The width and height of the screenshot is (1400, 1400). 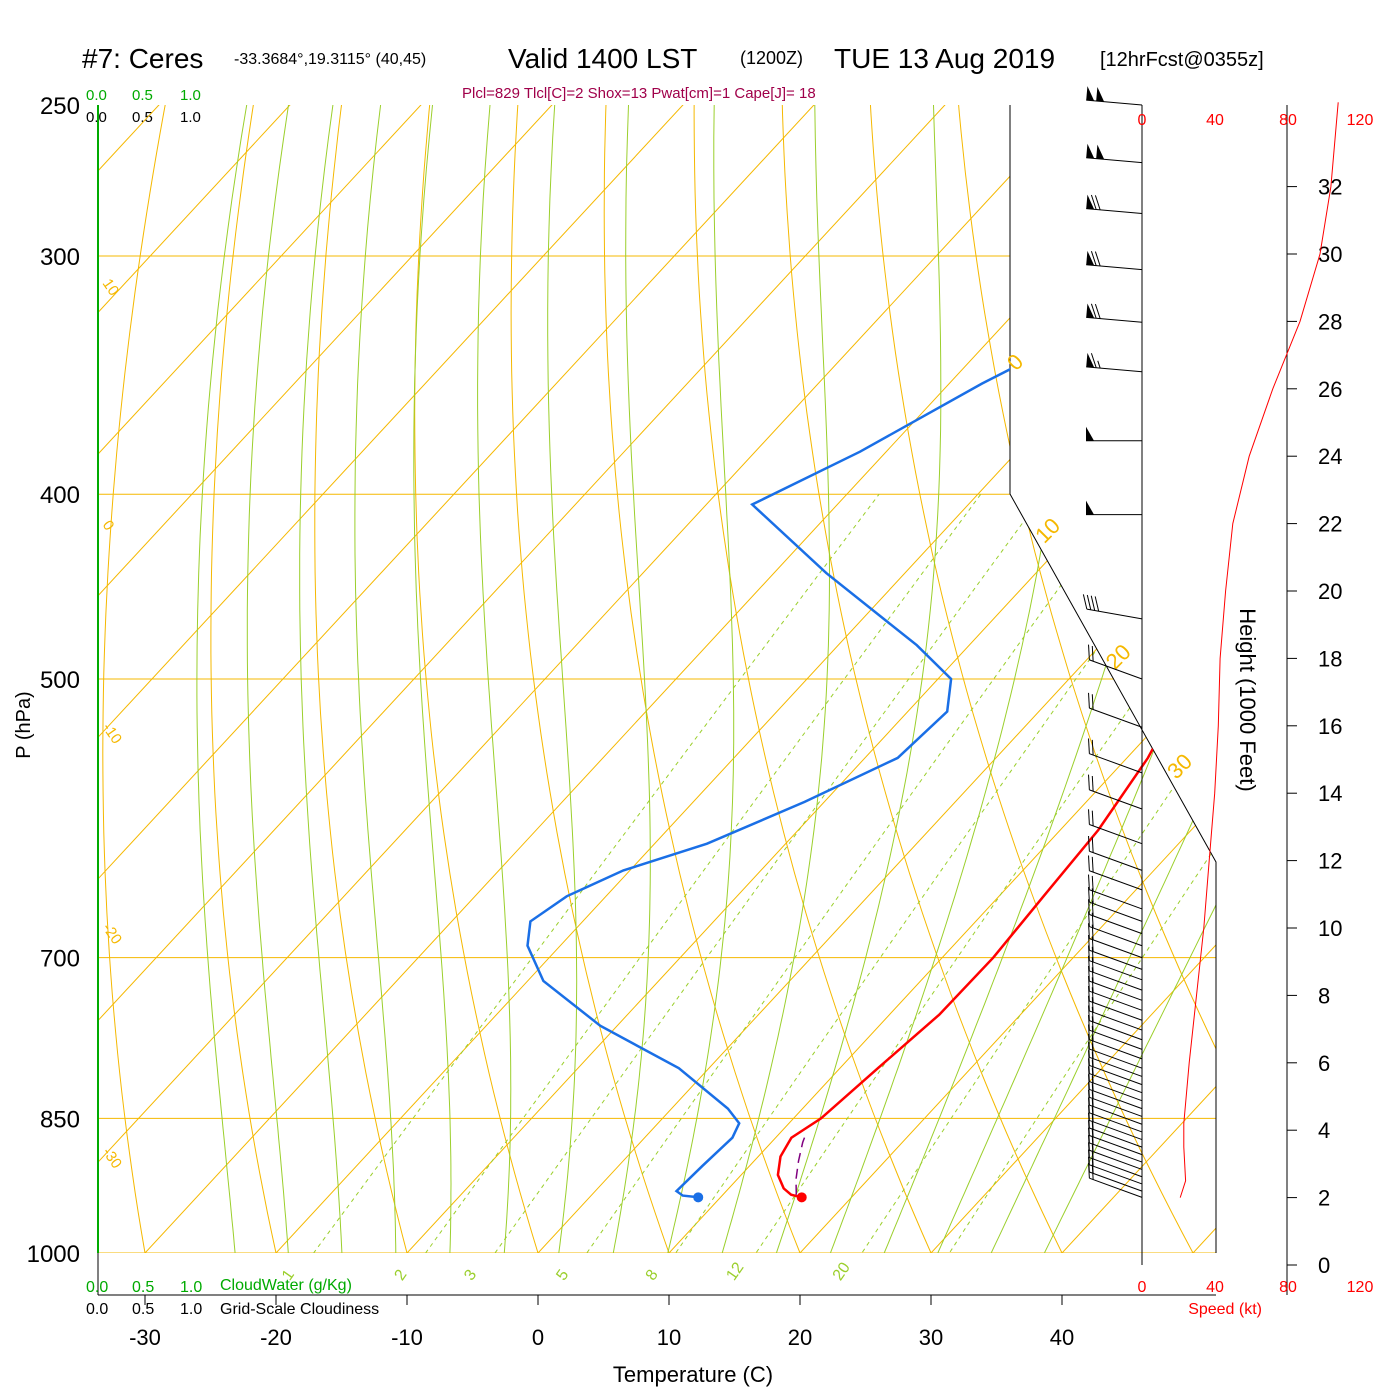 I want to click on speed-tick-top: 40, so click(x=1215, y=120).